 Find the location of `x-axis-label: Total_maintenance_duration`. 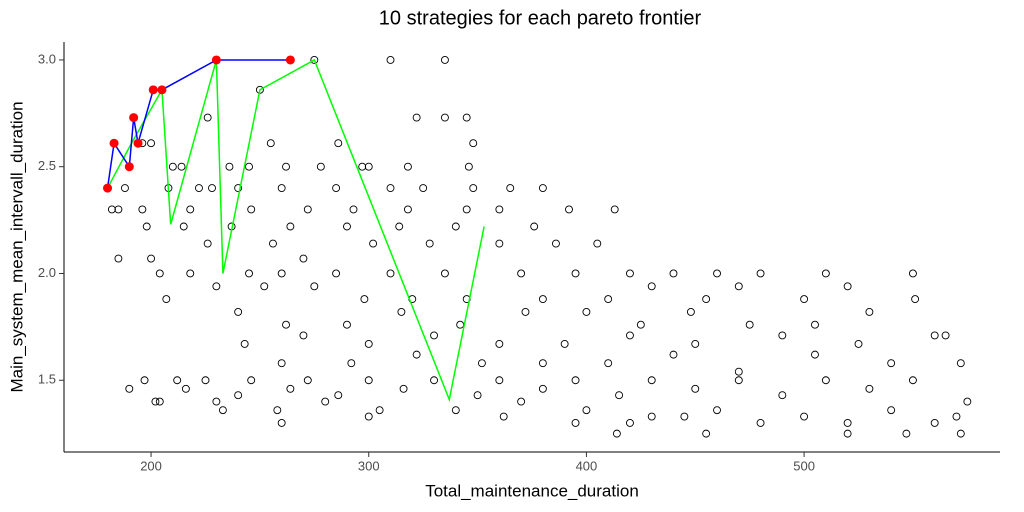

x-axis-label: Total_maintenance_duration is located at coordinates (532, 490).